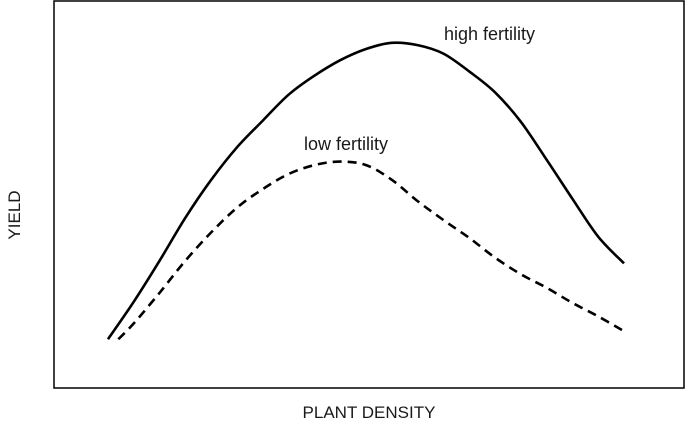 The image size is (685, 427). I want to click on low-fertility-label: low fertility, so click(346, 144).